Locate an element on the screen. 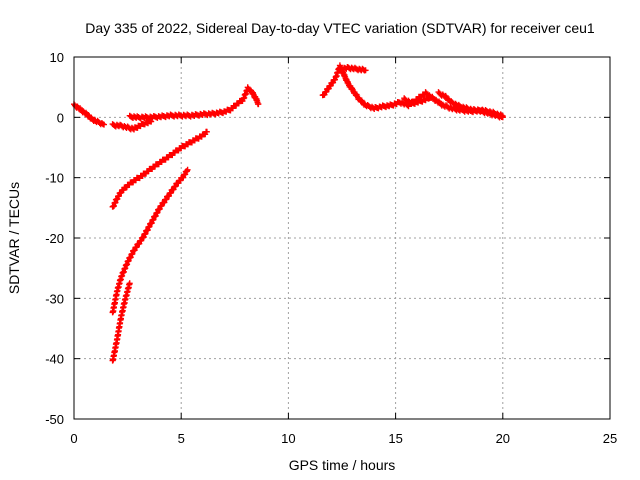 This screenshot has height=480, width=640. y-tick-label-4: -10 is located at coordinates (54, 178).